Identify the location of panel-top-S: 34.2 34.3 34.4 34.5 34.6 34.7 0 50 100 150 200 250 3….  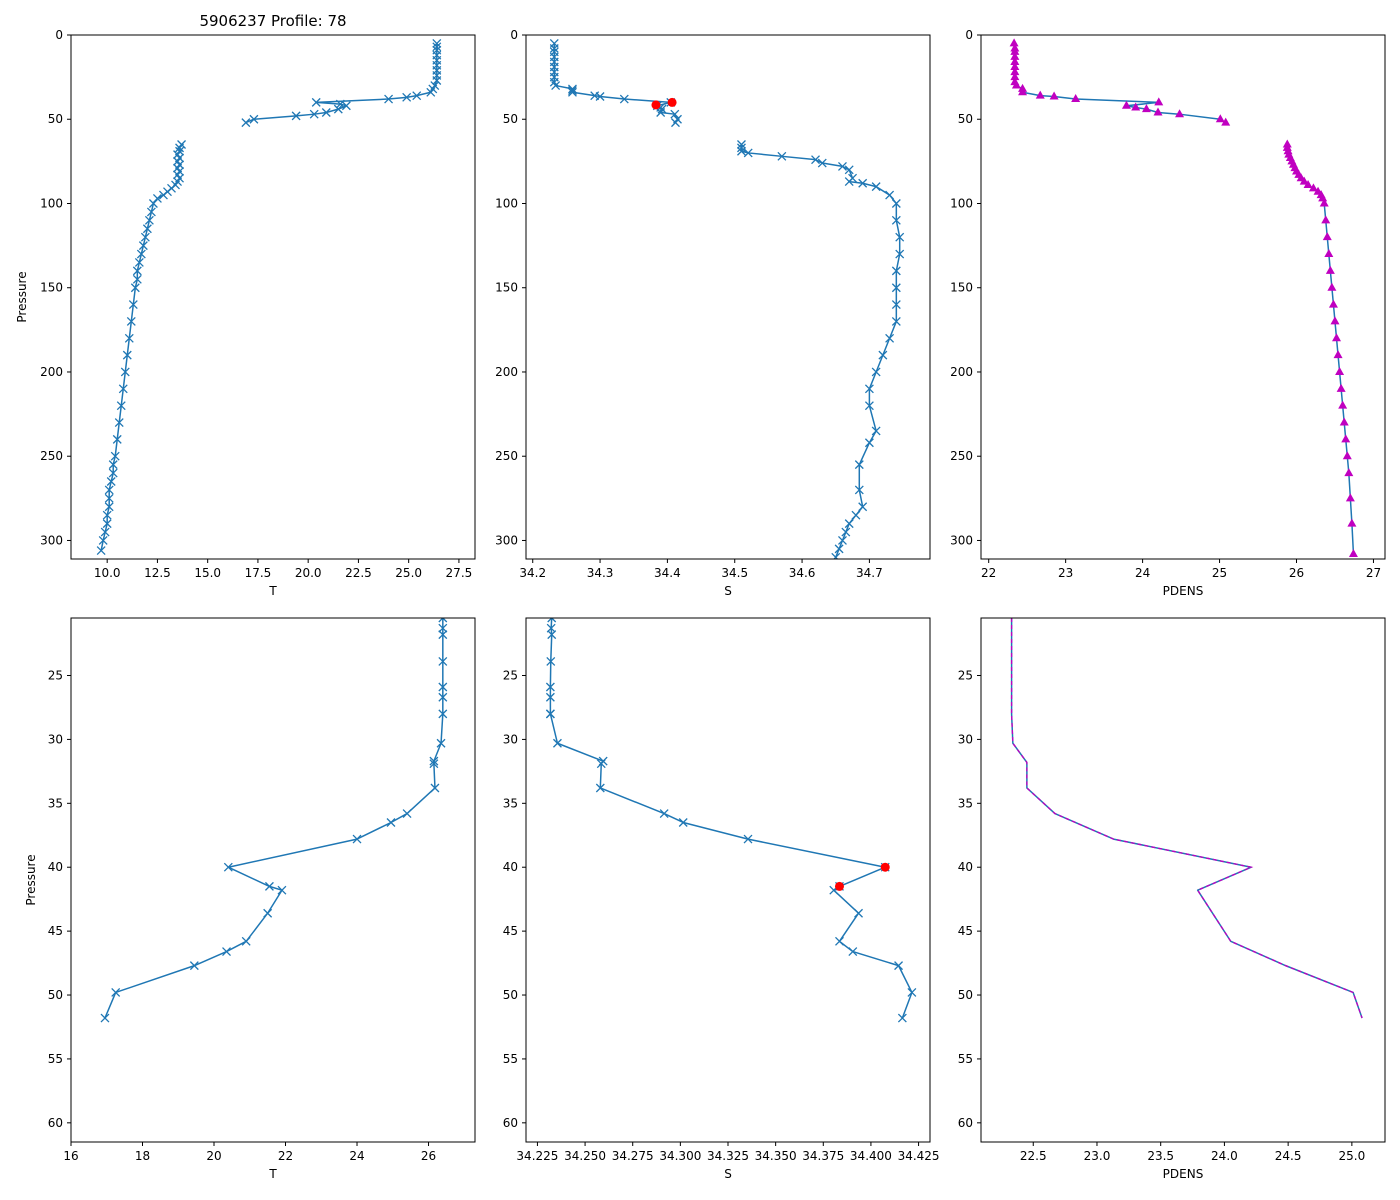
(713, 313).